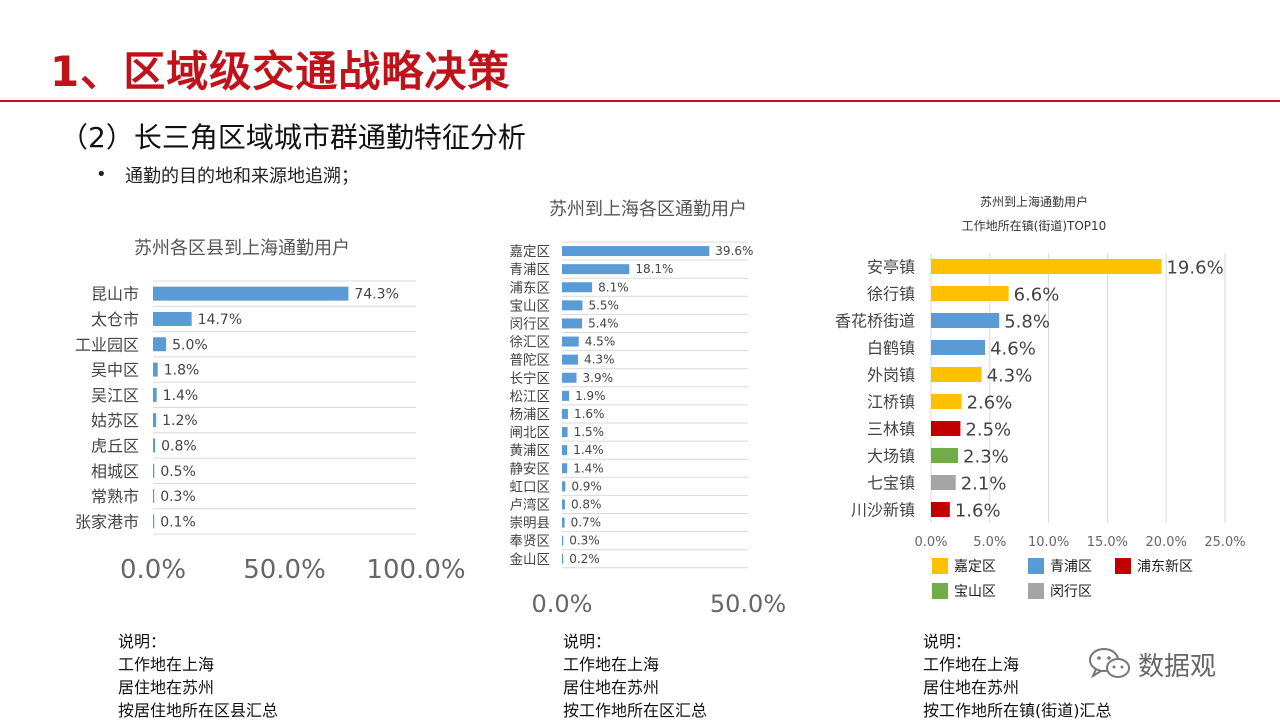  I want to click on category-label: 七宝镇, so click(891, 483).